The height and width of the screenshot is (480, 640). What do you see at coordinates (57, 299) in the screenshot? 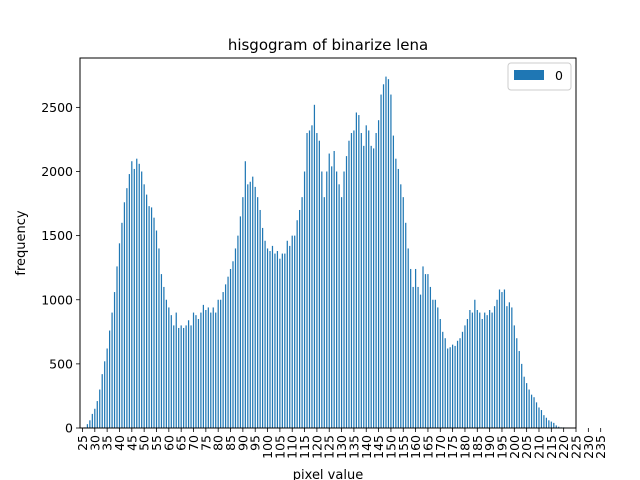
I see `y-tick-label: 1000` at bounding box center [57, 299].